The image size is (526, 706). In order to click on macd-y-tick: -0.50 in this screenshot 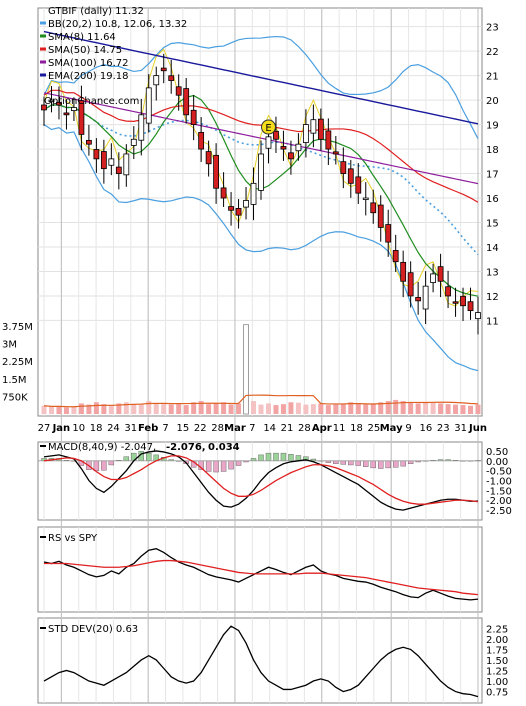, I will do `click(499, 472)`.